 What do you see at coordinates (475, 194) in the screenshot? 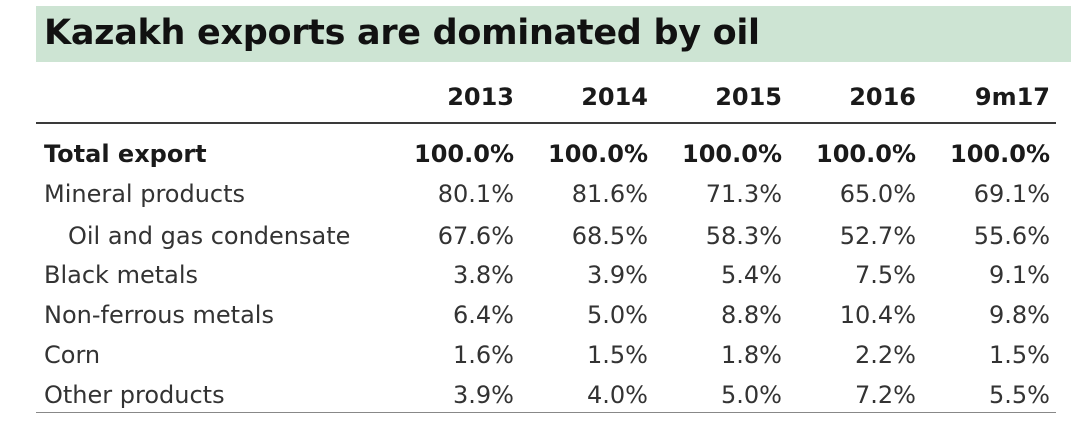
I see `table-cell: 80.1%` at bounding box center [475, 194].